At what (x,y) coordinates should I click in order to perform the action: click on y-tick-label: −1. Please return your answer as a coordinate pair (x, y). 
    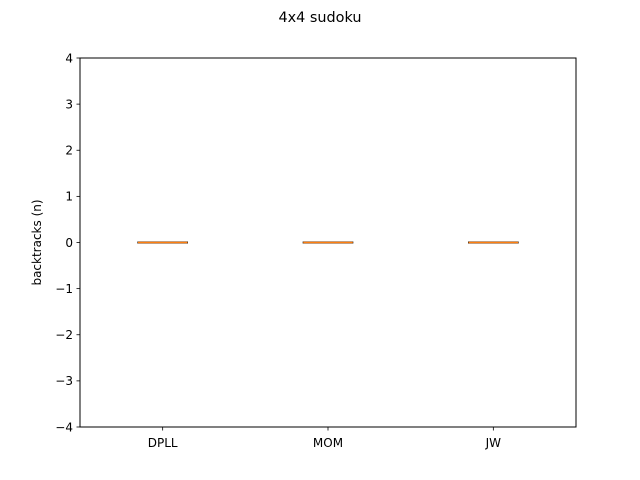
    Looking at the image, I should click on (64, 289).